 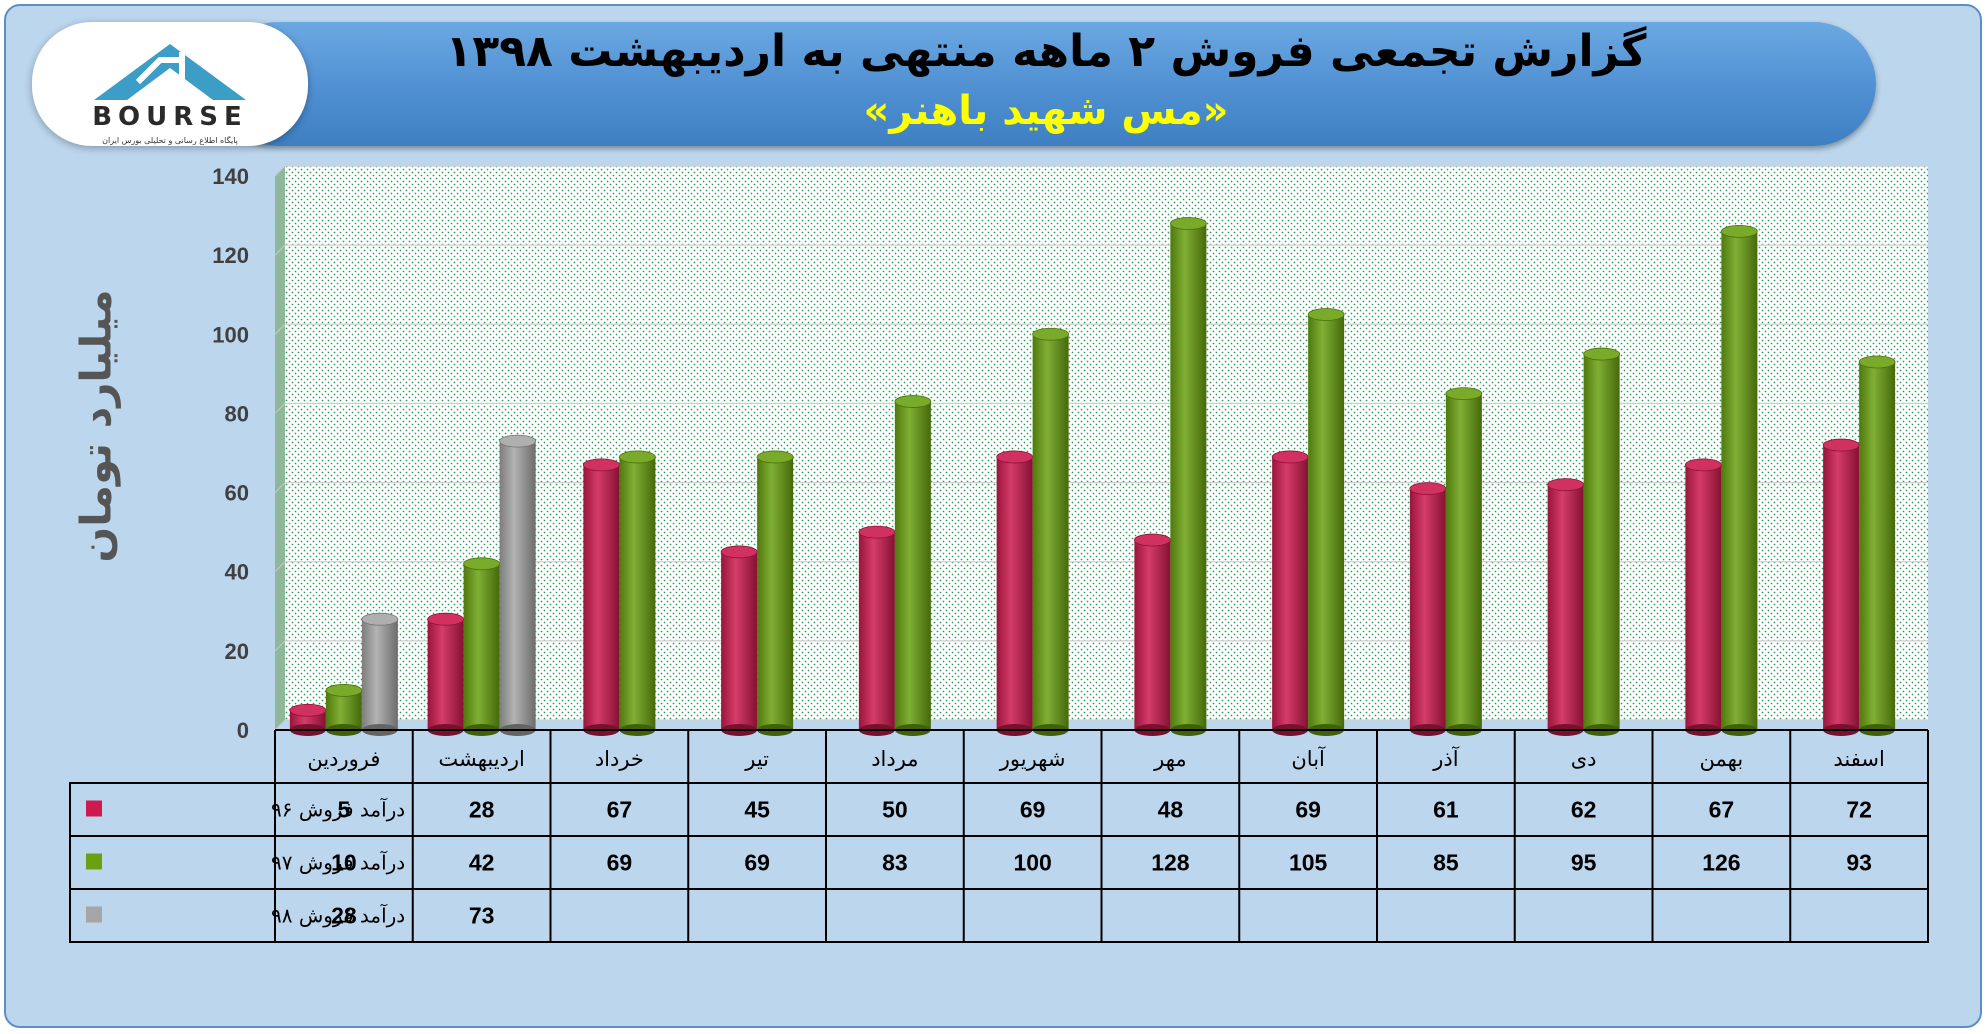 I want to click on logo-wordmark: BOURSE, so click(x=170, y=117).